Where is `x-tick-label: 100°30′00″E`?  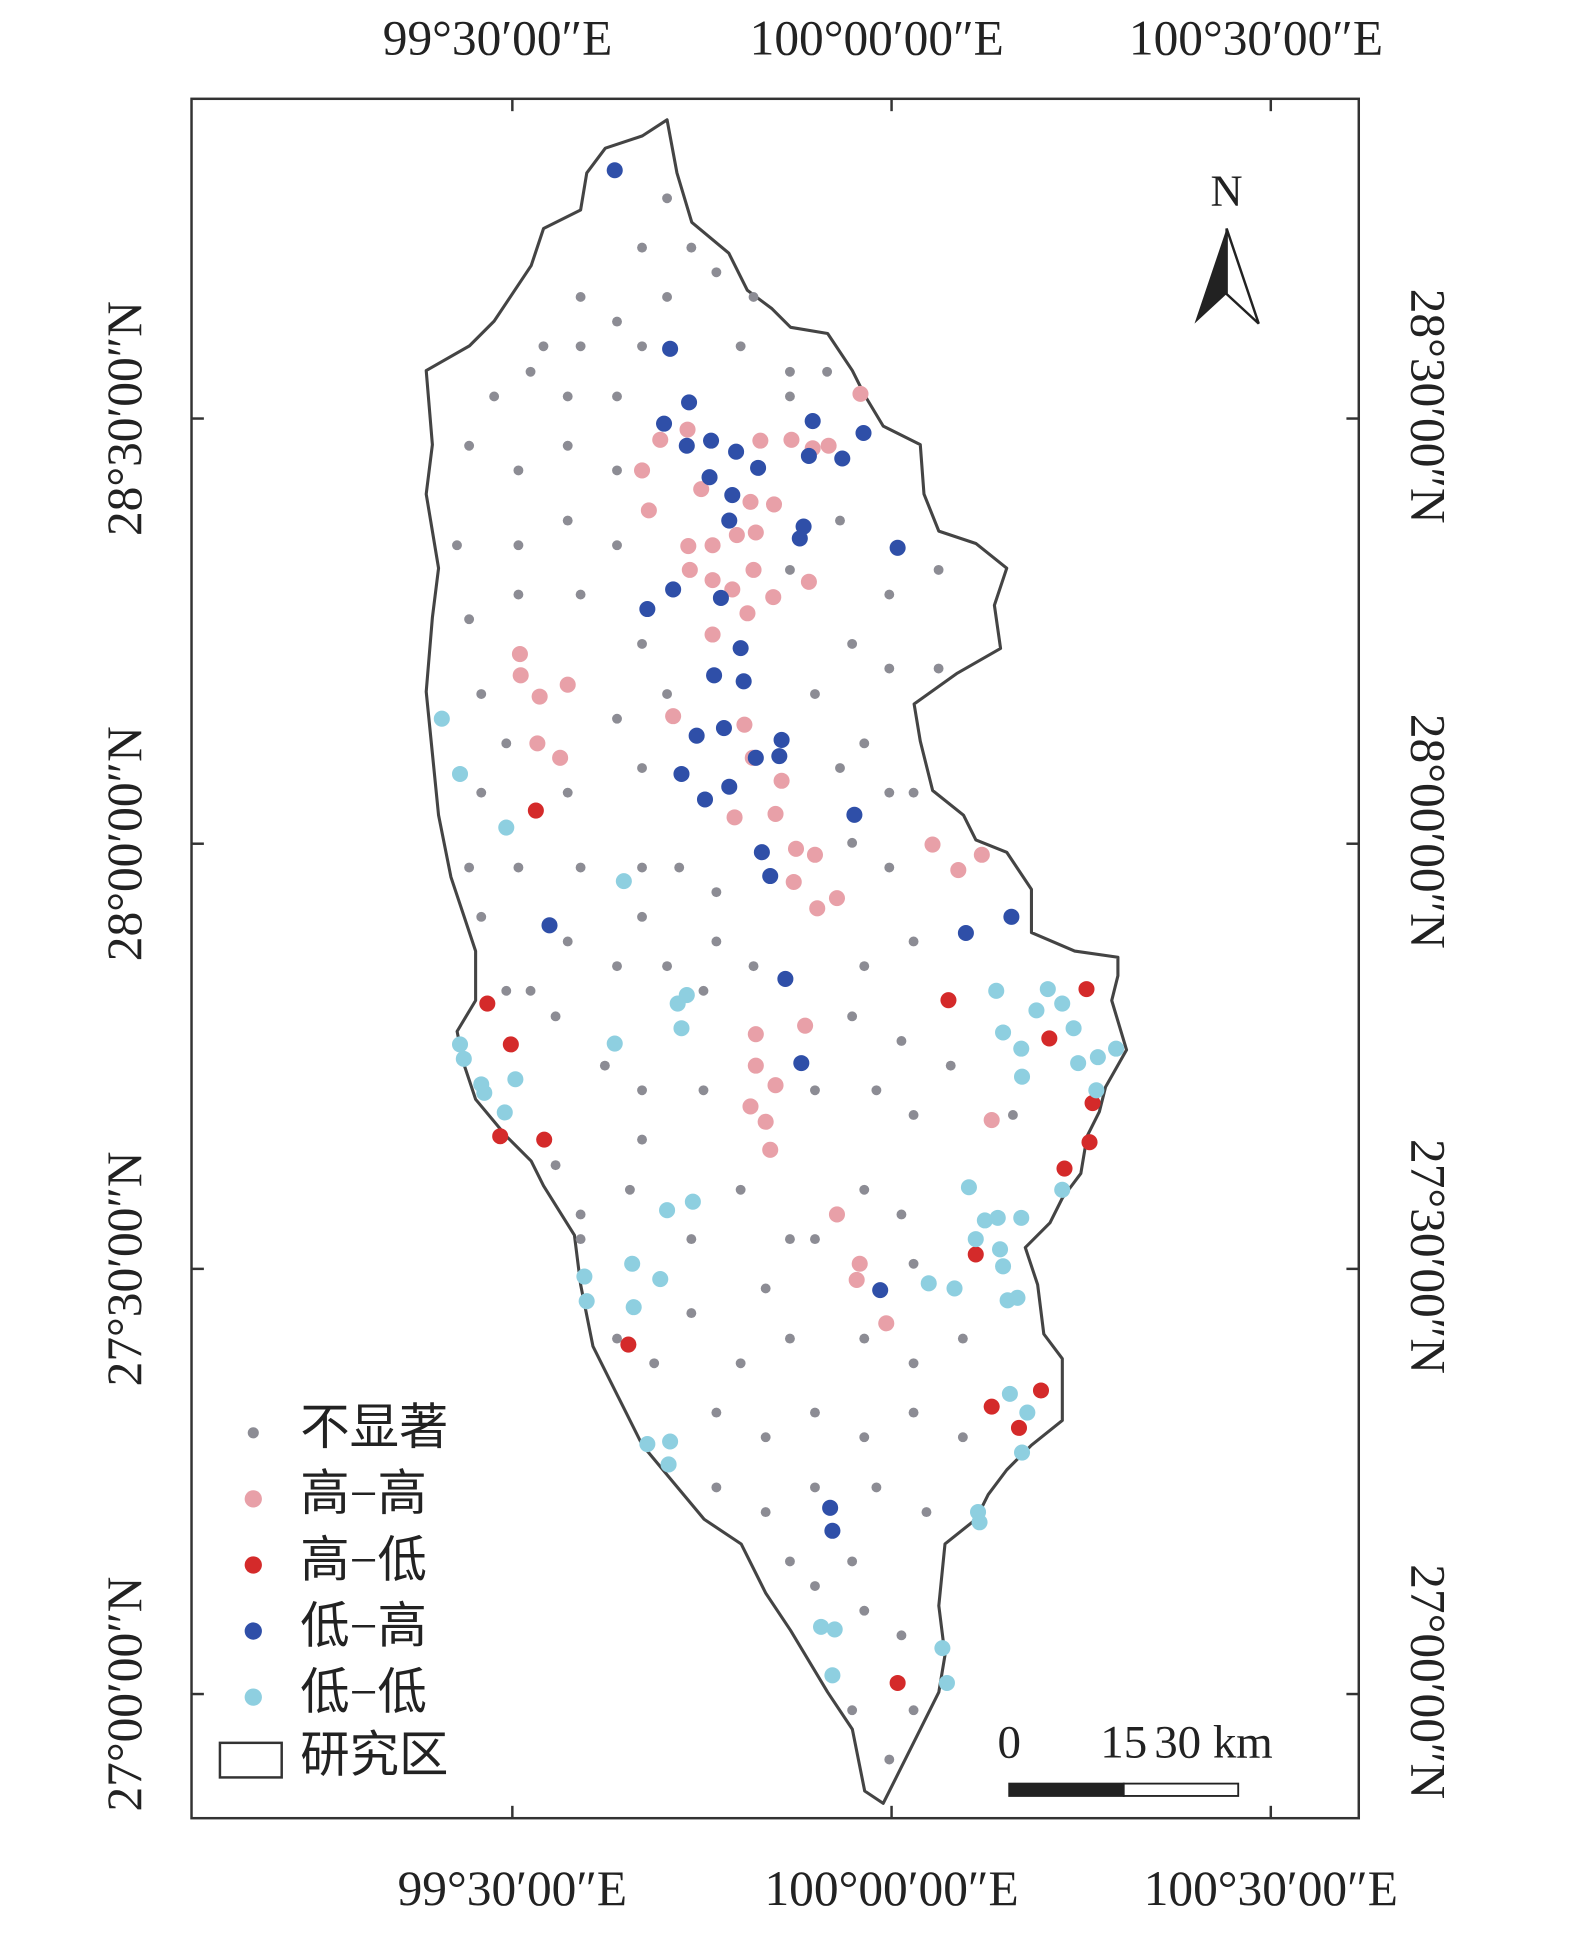 x-tick-label: 100°30′00″E is located at coordinates (1271, 1888).